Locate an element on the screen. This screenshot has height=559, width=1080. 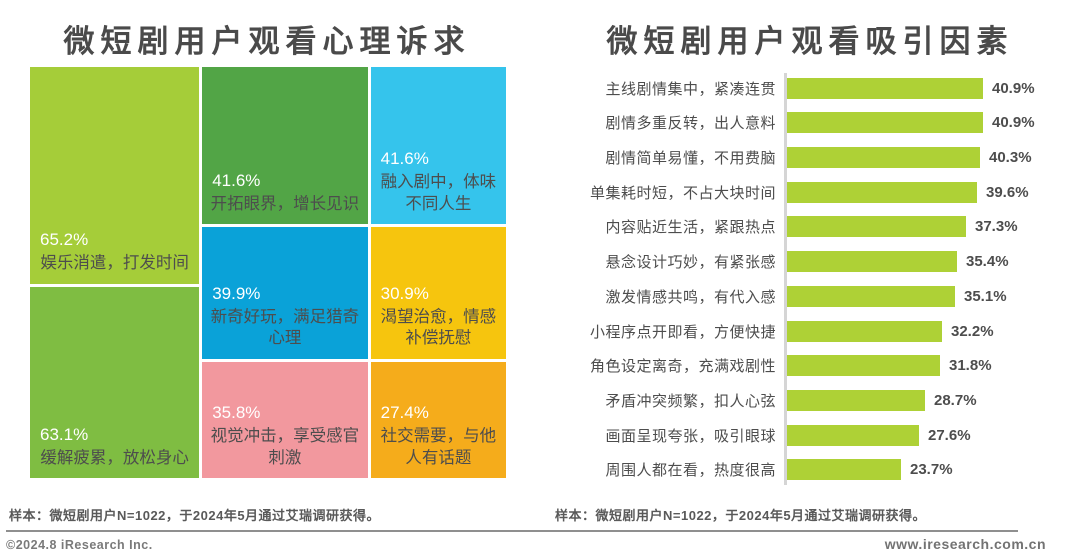
treemap-cell-value: 65.2% is located at coordinates (64, 240).